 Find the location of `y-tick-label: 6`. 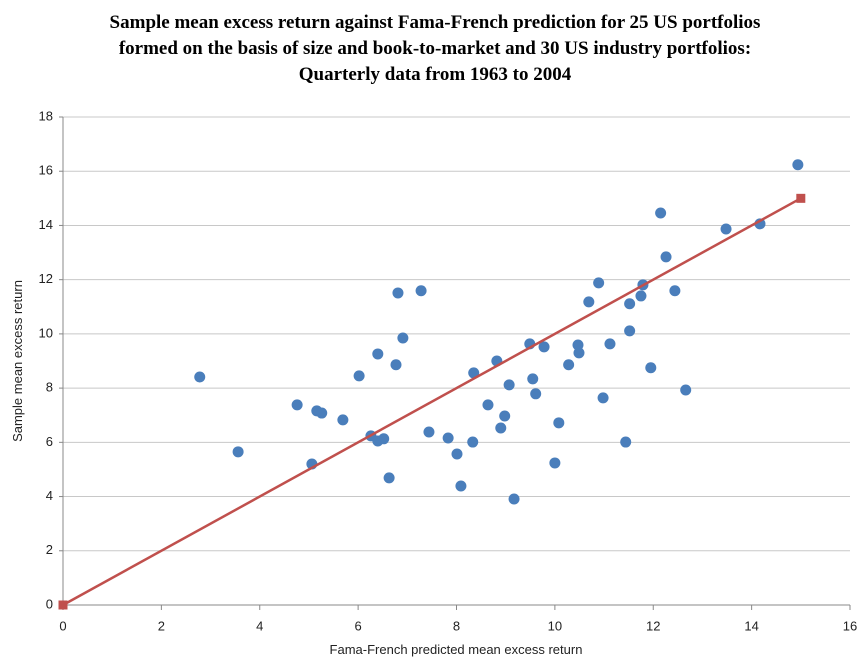

y-tick-label: 6 is located at coordinates (49, 441).